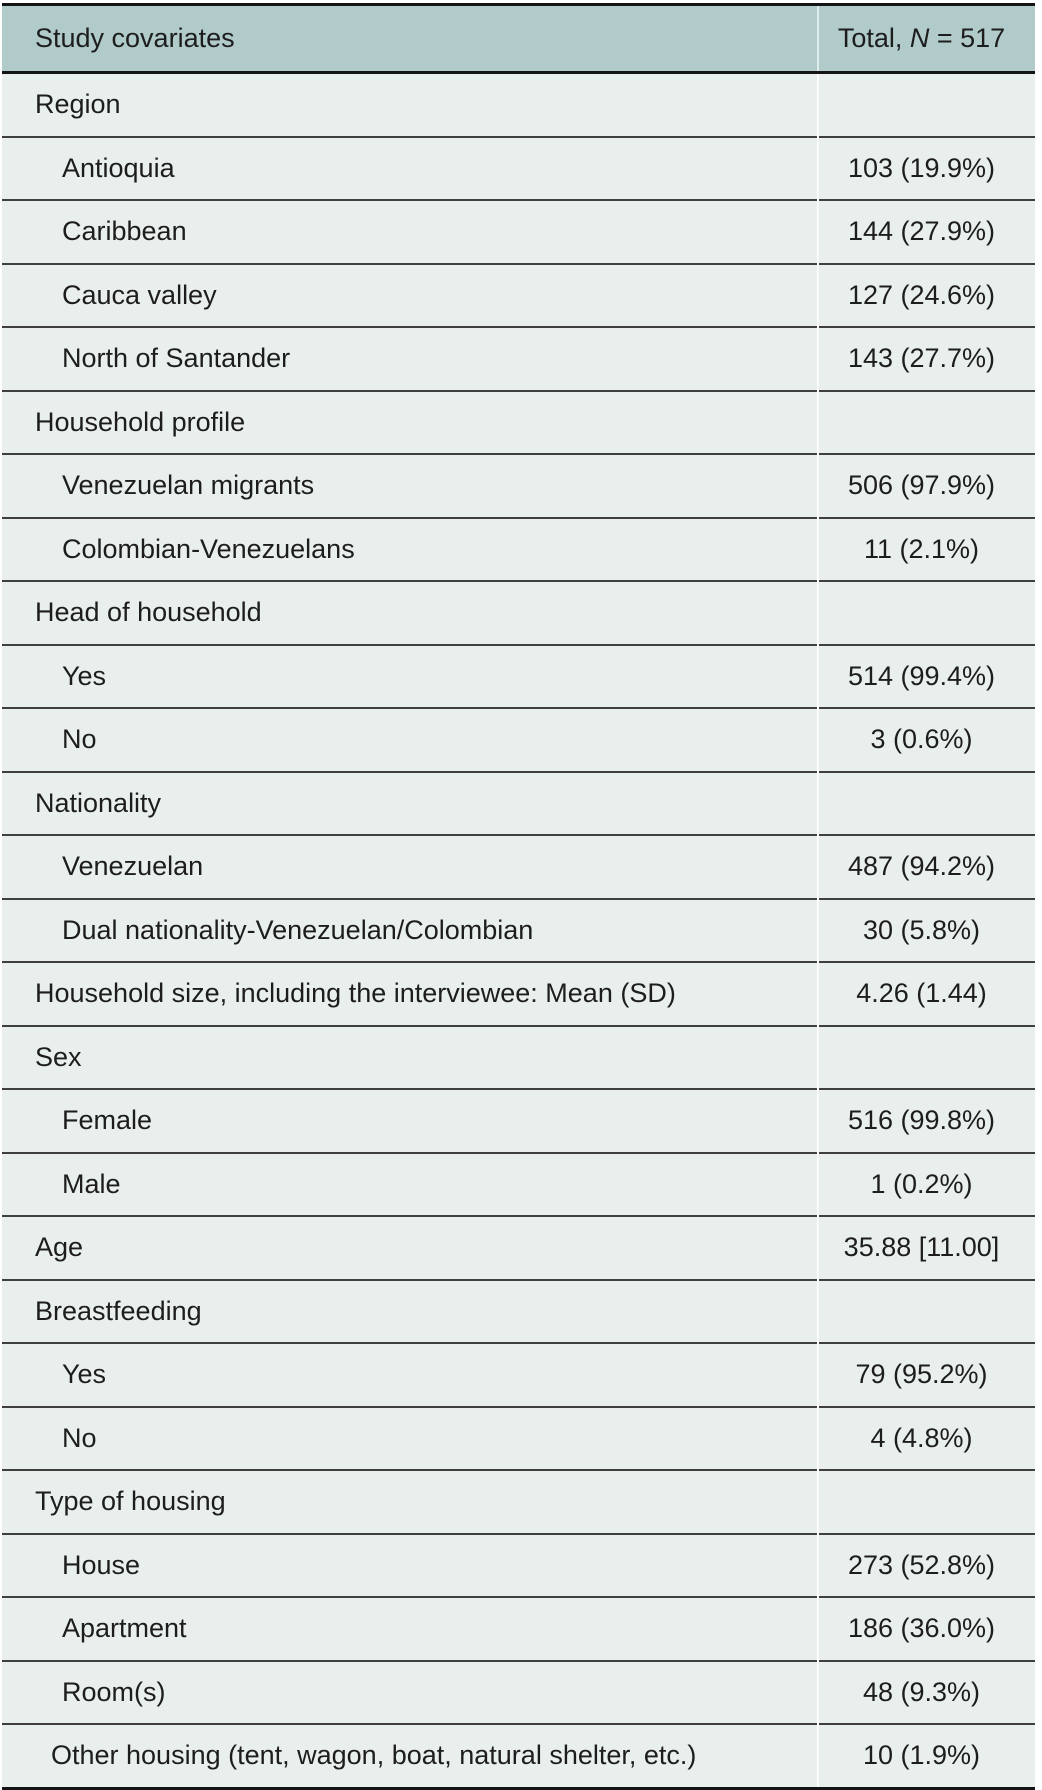  Describe the element at coordinates (926, 676) in the screenshot. I see `row-value: 514 (99.4%)` at that location.